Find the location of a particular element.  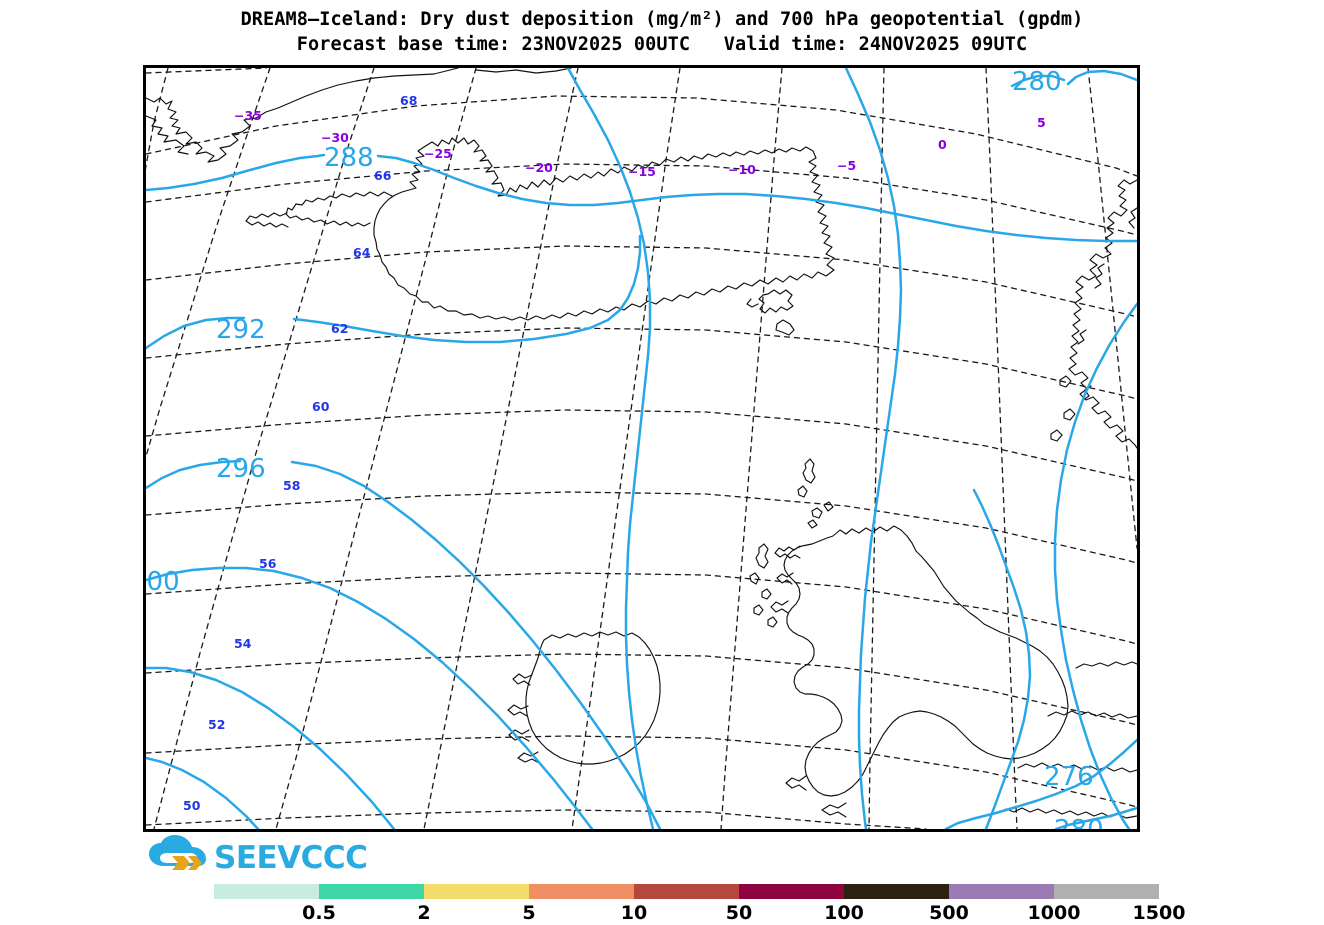

colorbar-label-5: 5 is located at coordinates (529, 913).